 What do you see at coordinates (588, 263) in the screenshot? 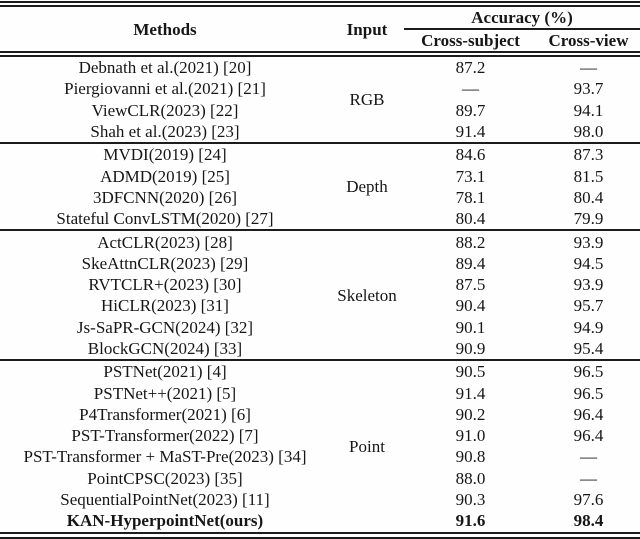
I see `cross-view-value: 94.5` at bounding box center [588, 263].